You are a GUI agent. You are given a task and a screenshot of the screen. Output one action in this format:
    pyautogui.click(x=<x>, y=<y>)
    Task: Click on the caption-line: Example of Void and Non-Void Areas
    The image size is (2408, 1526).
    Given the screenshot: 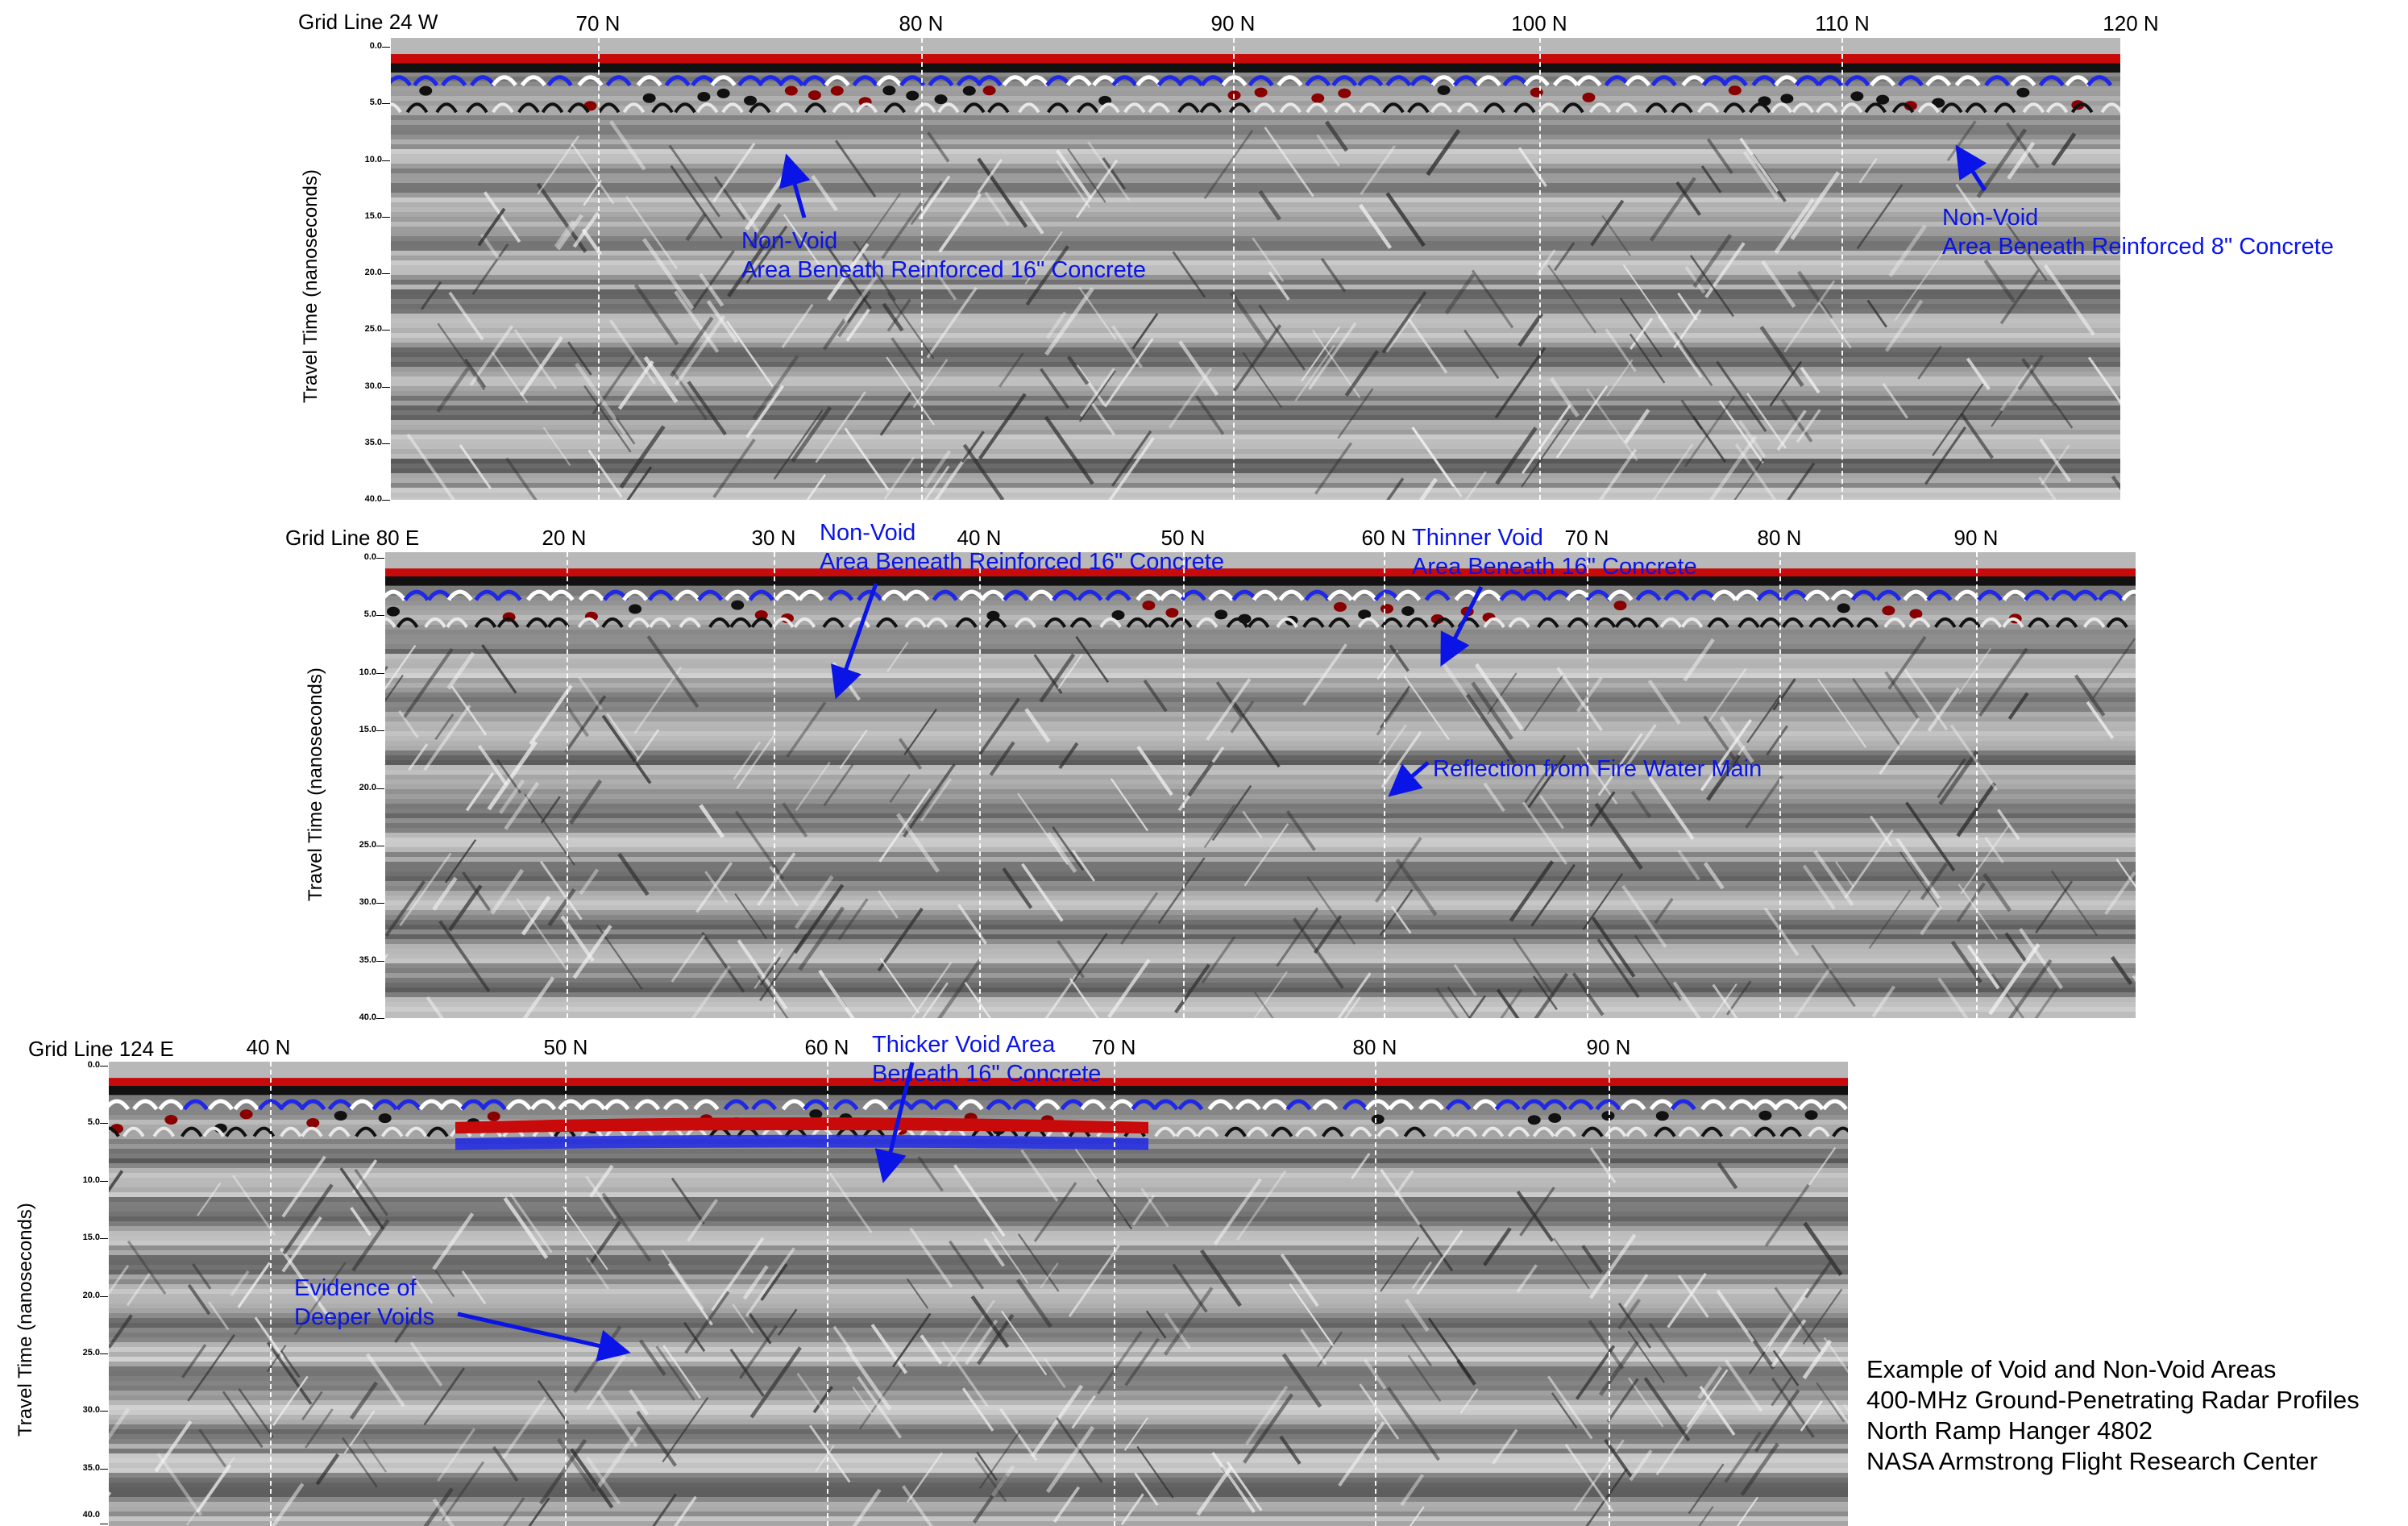 What is the action you would take?
    pyautogui.click(x=2071, y=1369)
    